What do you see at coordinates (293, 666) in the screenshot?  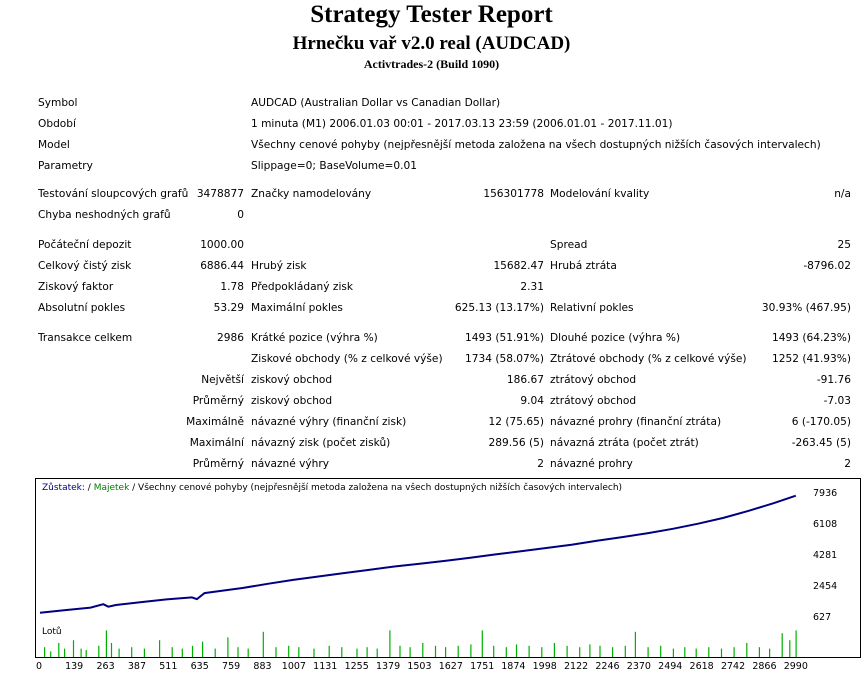 I see `x-tick-label: 1007` at bounding box center [293, 666].